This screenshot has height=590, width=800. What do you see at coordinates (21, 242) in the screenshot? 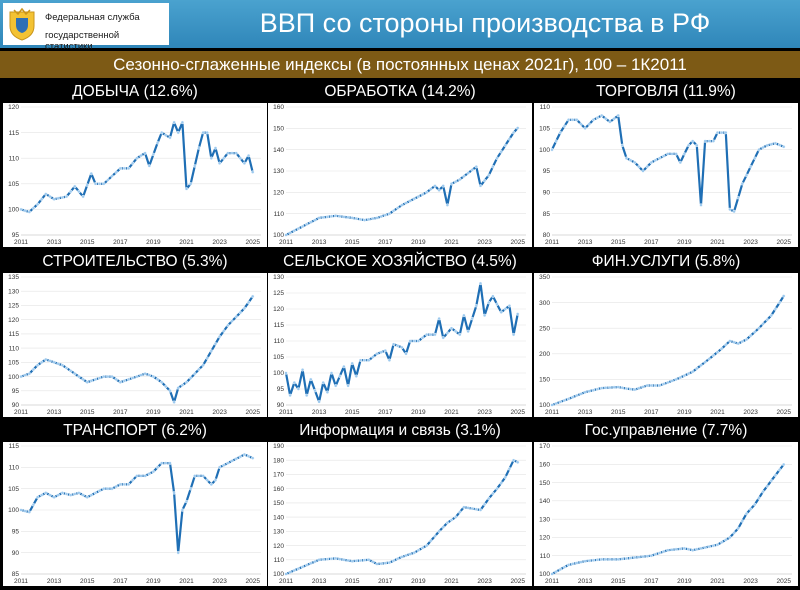
I see `x-tick-label: 2011` at bounding box center [21, 242].